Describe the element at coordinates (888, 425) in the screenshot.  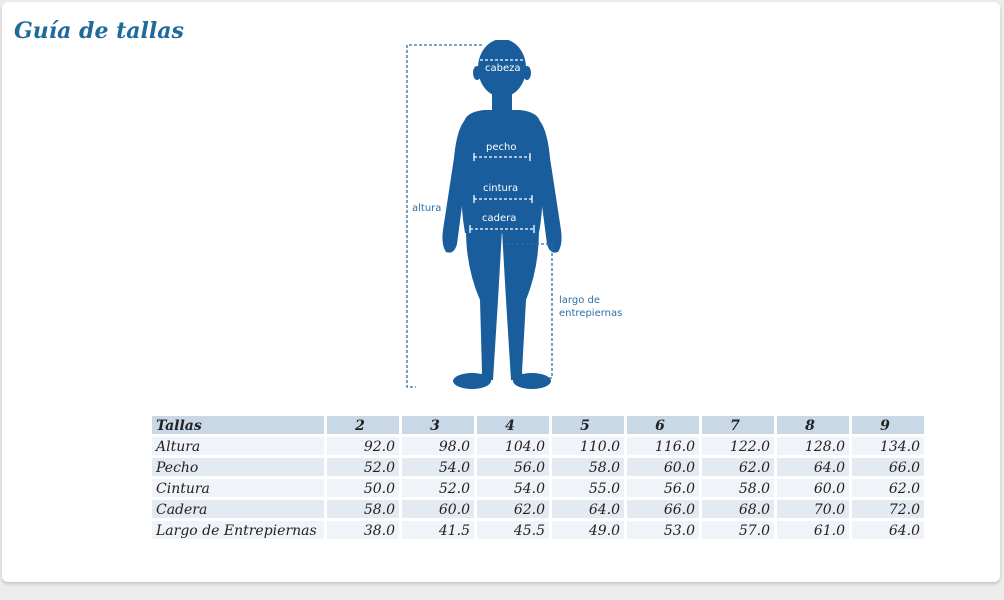
I see `header-size: 9` at that location.